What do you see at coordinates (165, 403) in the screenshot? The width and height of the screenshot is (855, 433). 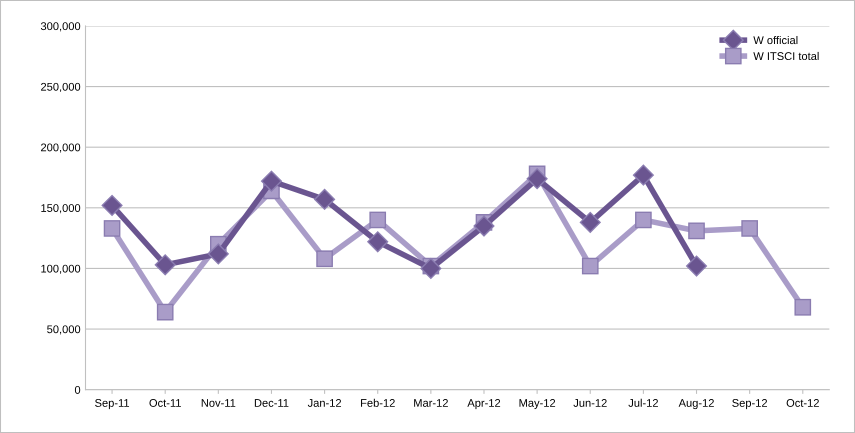 I see `x-tick-label: Oct-11` at bounding box center [165, 403].